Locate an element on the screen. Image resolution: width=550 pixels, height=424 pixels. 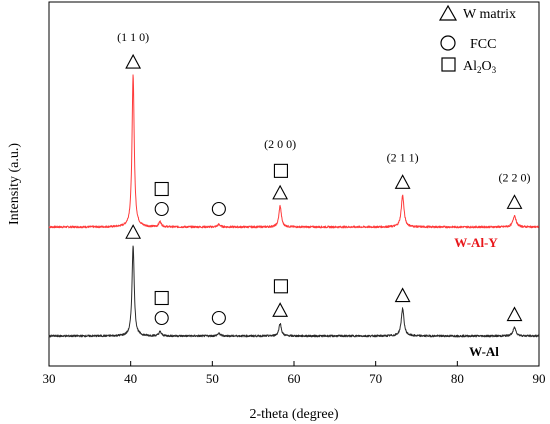
x-tick-label: 90 is located at coordinates (539, 378).